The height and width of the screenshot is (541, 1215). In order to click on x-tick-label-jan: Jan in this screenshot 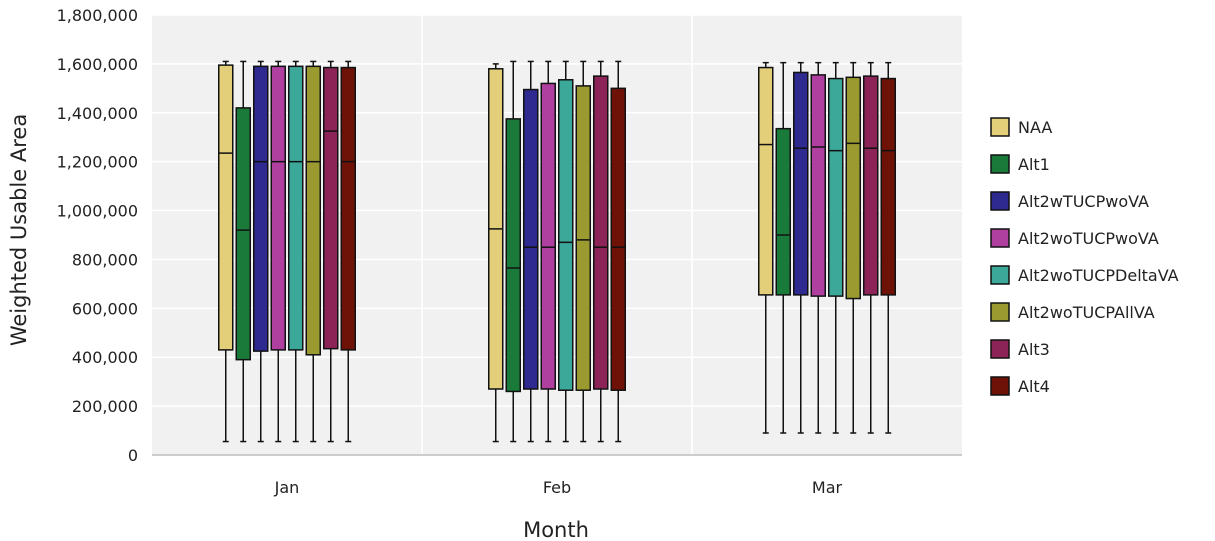, I will do `click(287, 487)`.